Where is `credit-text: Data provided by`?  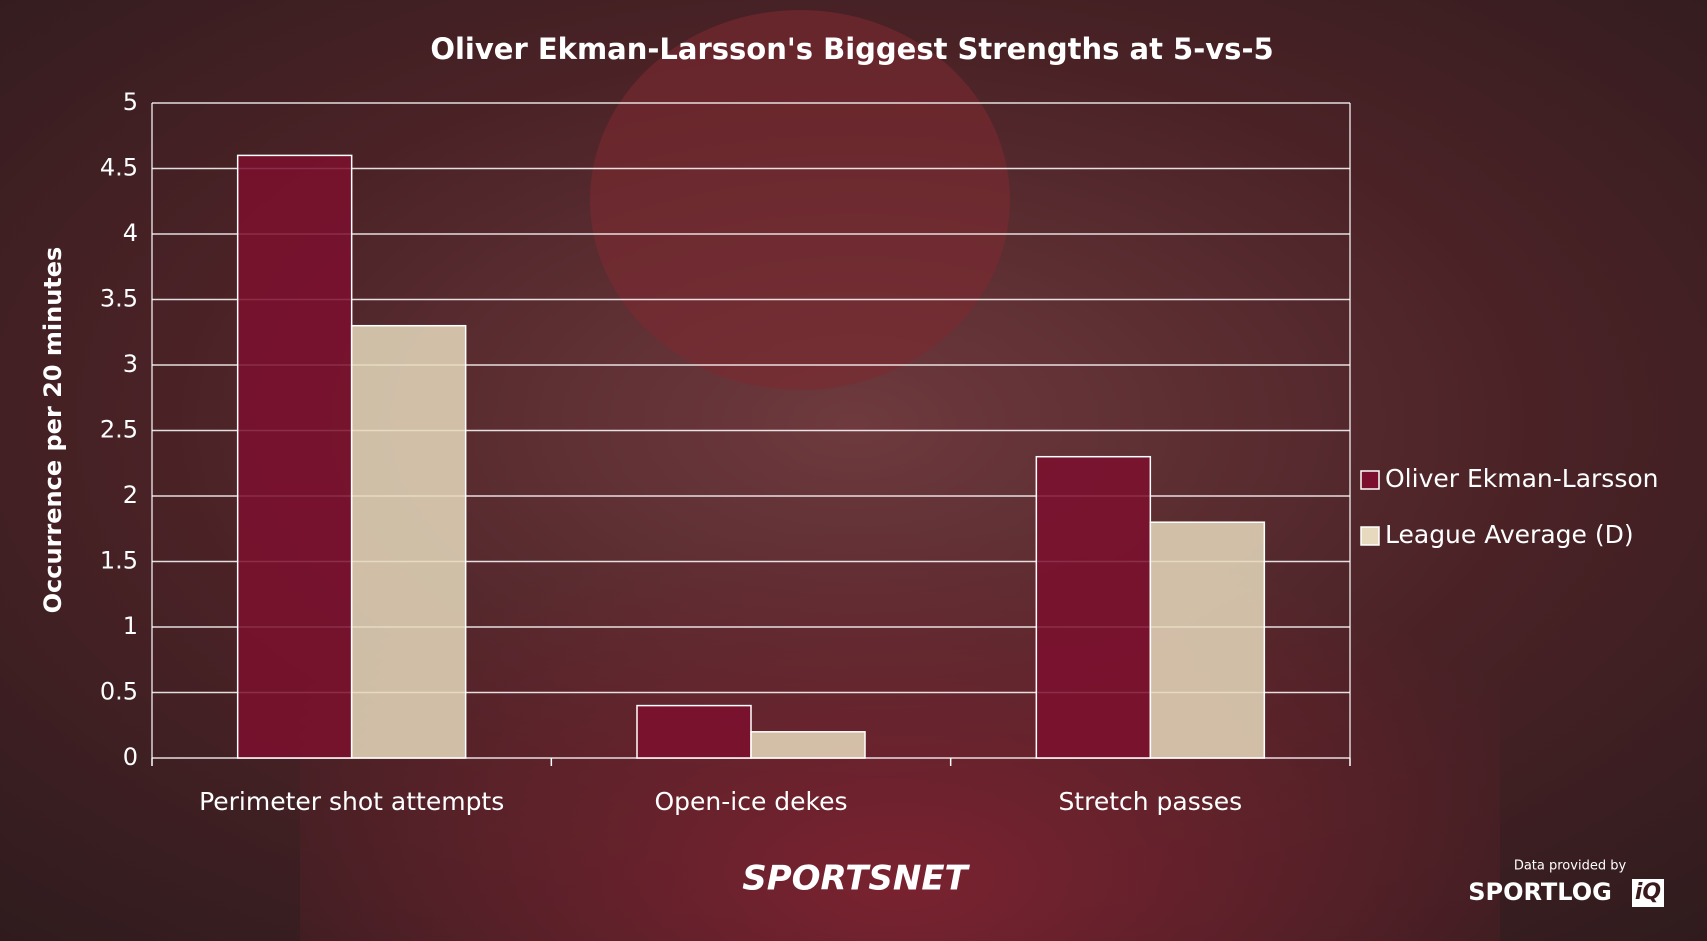 credit-text: Data provided by is located at coordinates (1570, 866).